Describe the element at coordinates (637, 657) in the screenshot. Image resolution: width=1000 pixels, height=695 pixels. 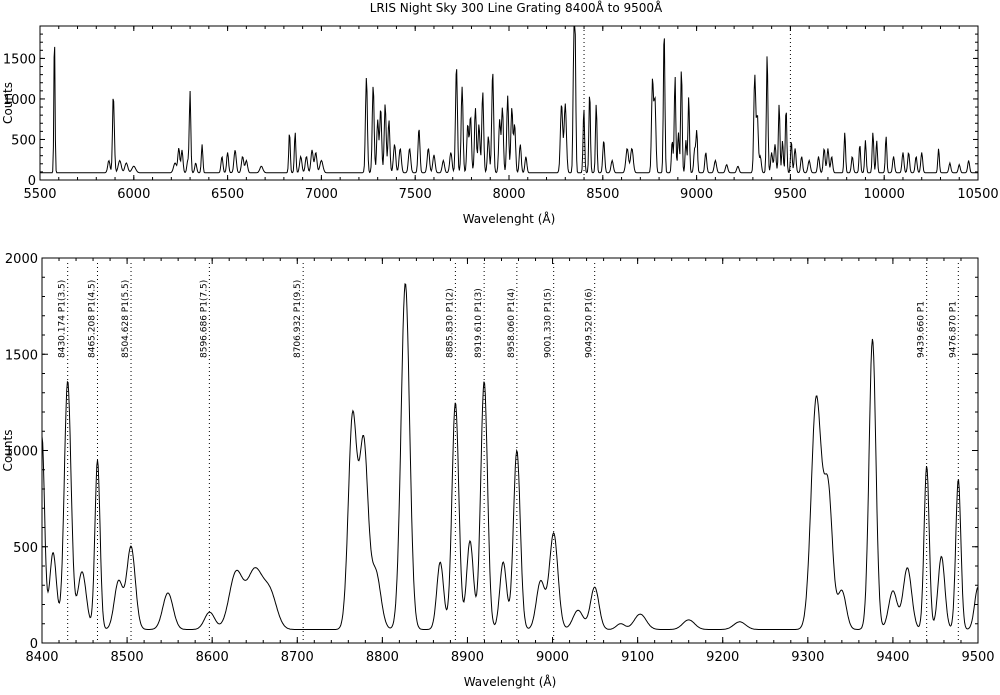
I see `x-tick-label: 9100` at that location.